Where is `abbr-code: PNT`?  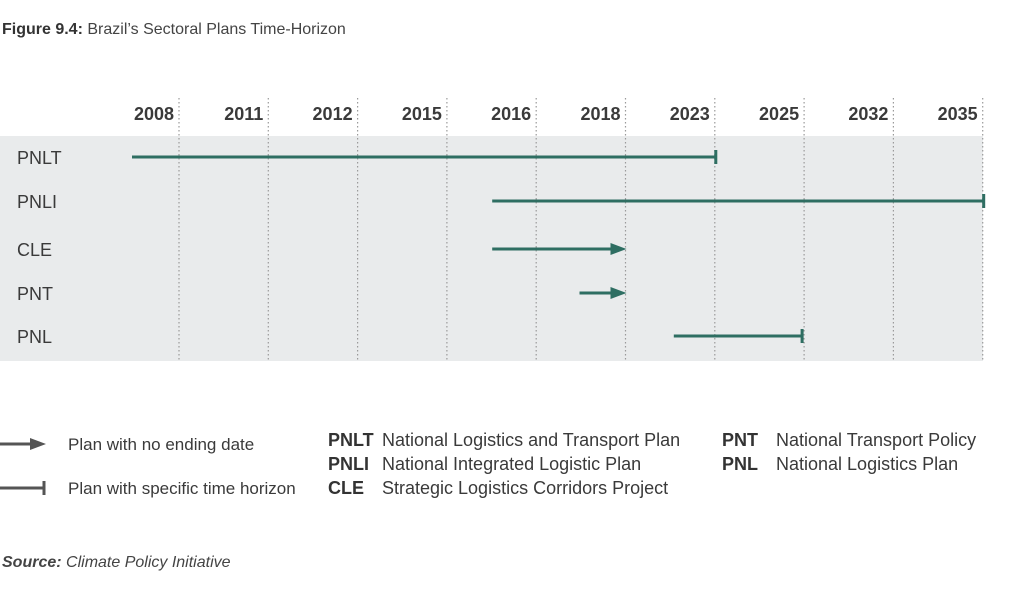 abbr-code: PNT is located at coordinates (740, 440).